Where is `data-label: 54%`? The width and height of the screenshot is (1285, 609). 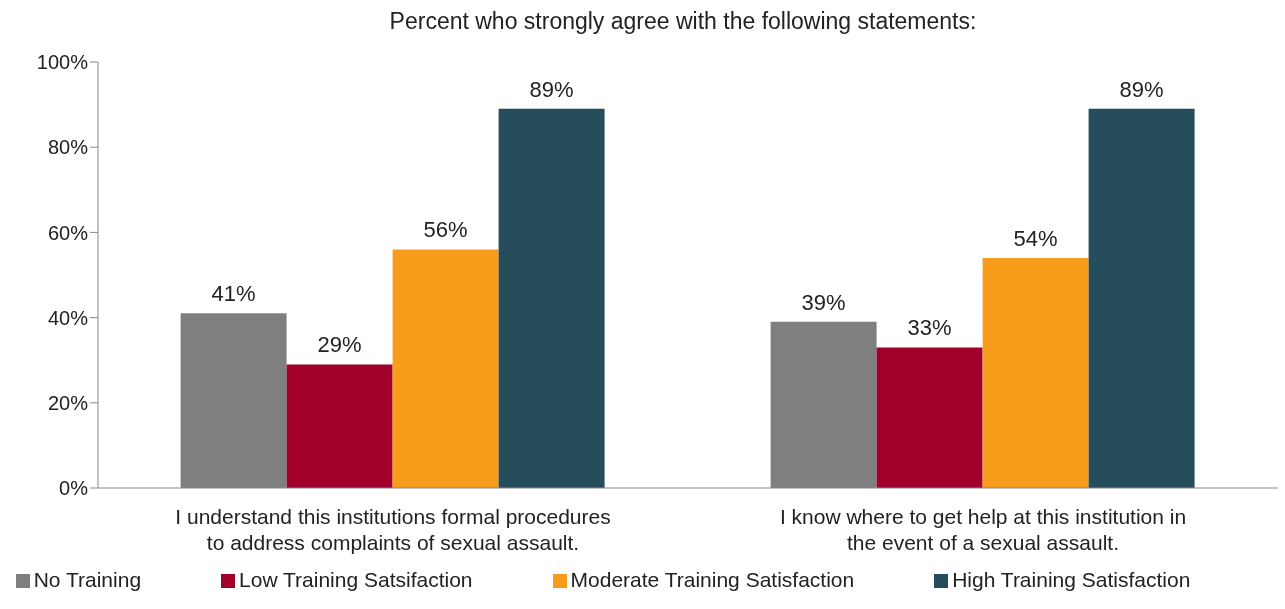 data-label: 54% is located at coordinates (1035, 238).